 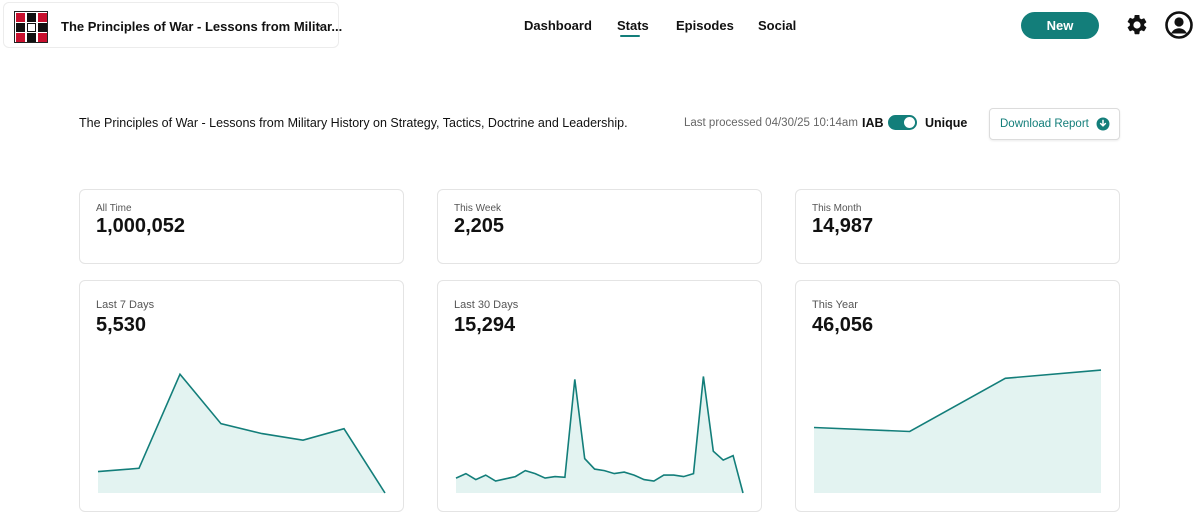 I want to click on unique-toggle, so click(x=902, y=122).